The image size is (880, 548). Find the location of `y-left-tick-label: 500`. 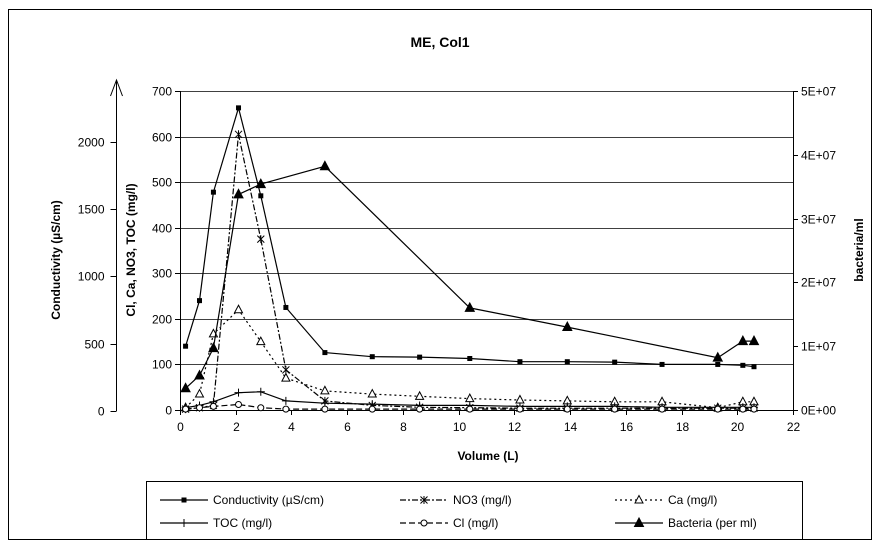

y-left-tick-label: 500 is located at coordinates (162, 183).